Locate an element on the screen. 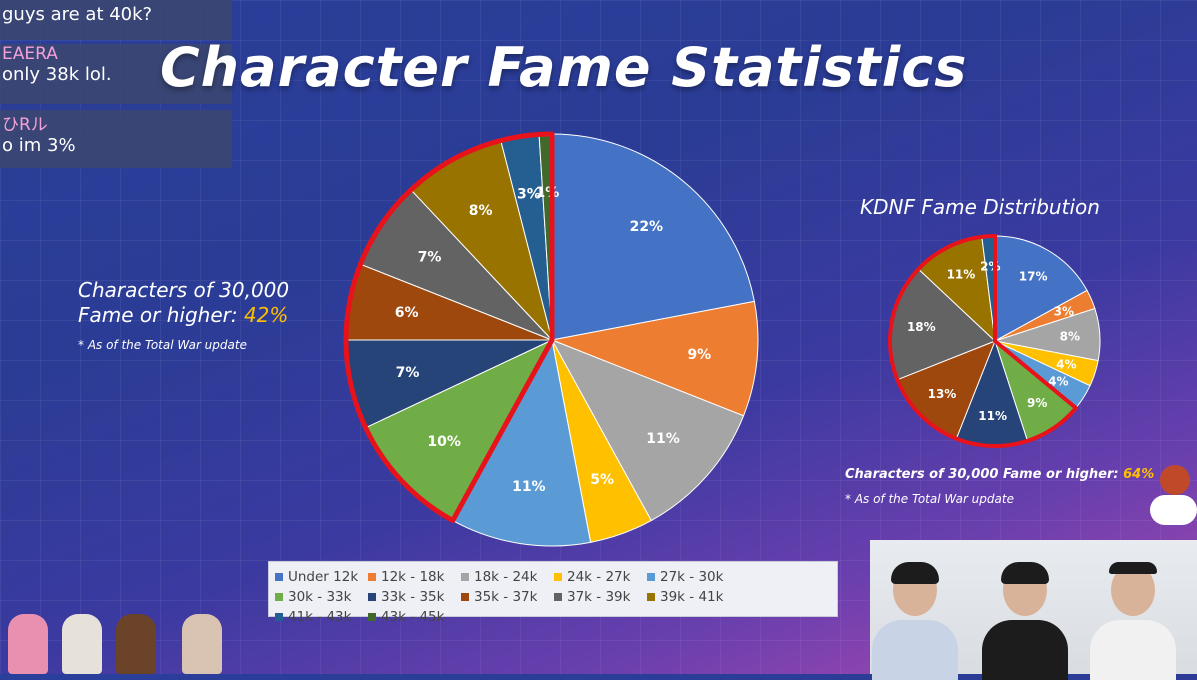 This screenshot has width=1197, height=680. chat-username: EAERA is located at coordinates (30, 54).